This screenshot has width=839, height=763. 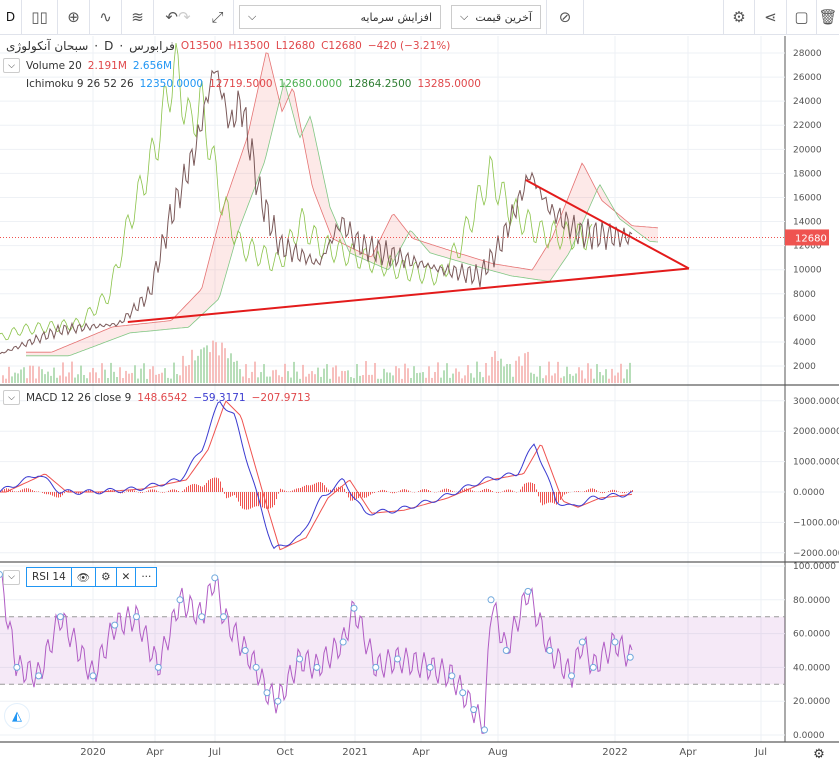 What do you see at coordinates (819, 754) in the screenshot?
I see `axis-settings-gear-icon: ⚙` at bounding box center [819, 754].